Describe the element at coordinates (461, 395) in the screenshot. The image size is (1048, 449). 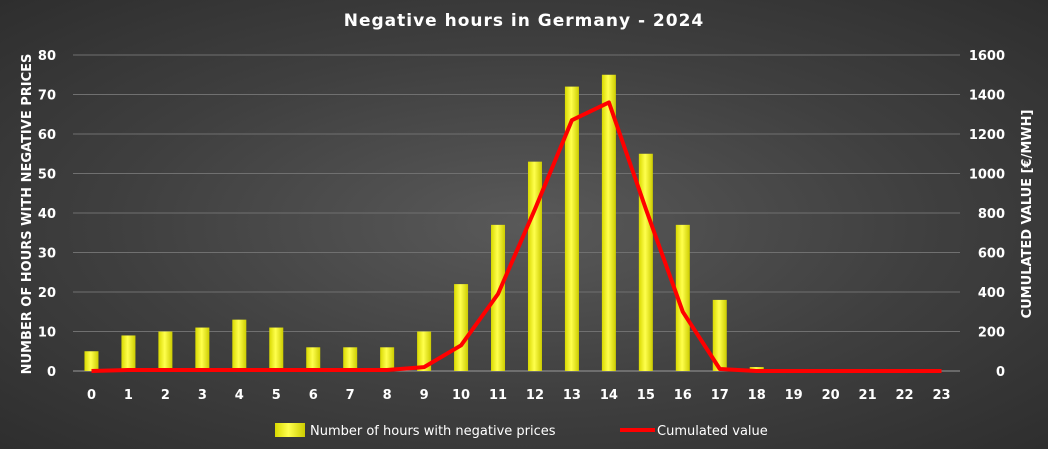
I see `x-tick-label: 10` at that location.